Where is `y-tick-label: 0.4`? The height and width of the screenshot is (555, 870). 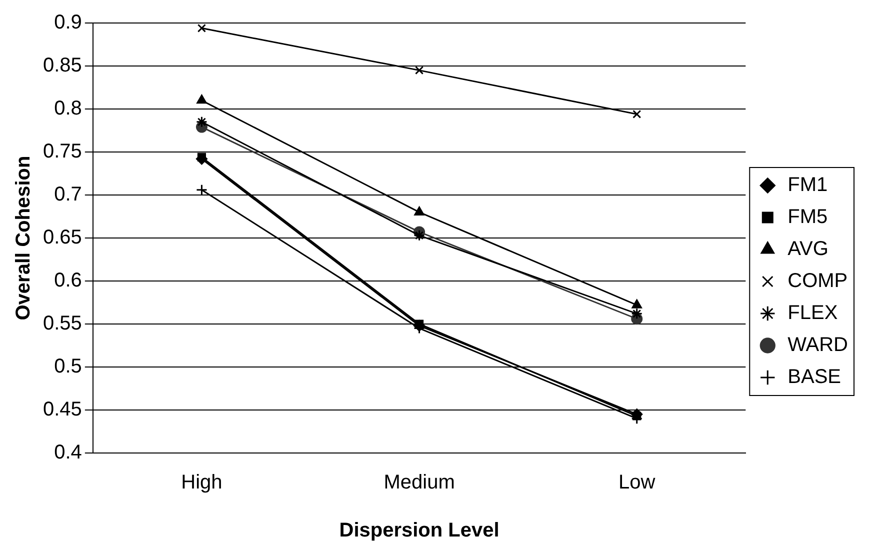 y-tick-label: 0.4 is located at coordinates (68, 453).